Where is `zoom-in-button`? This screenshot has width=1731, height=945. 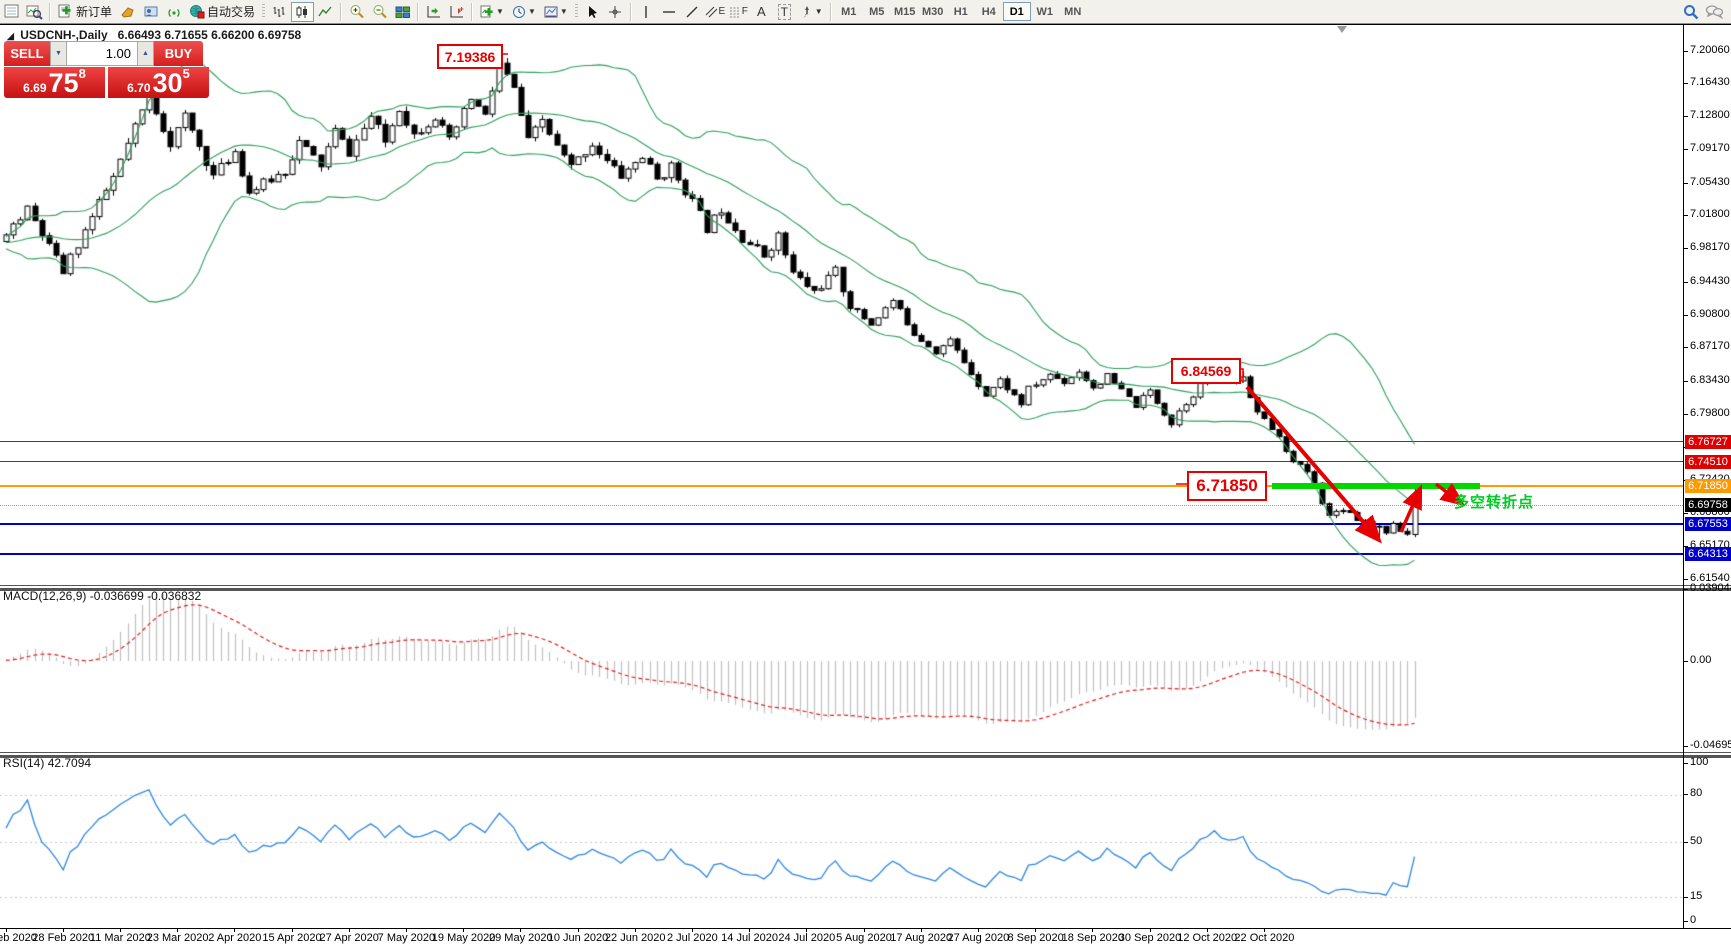
zoom-in-button is located at coordinates (356, 12).